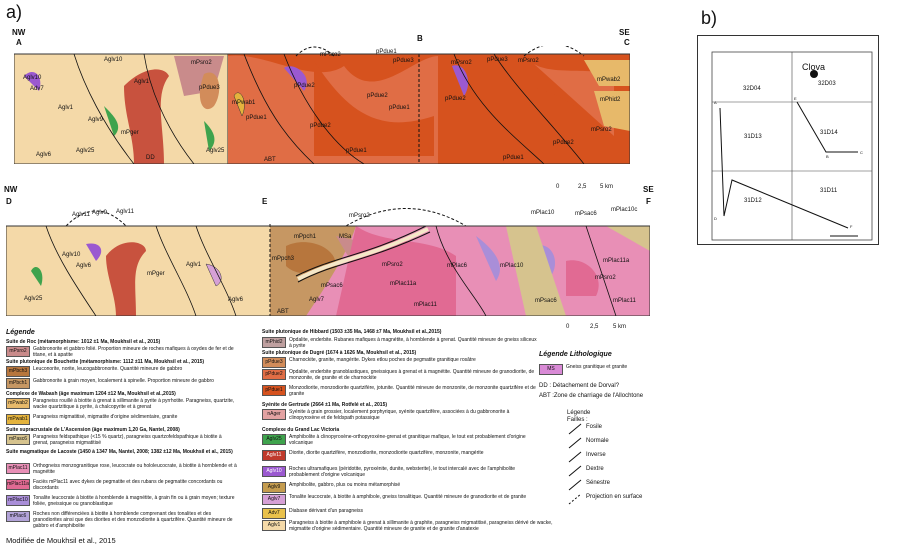  Describe the element at coordinates (274, 499) in the screenshot. I see `legend-swatch: Aglv7` at that location.